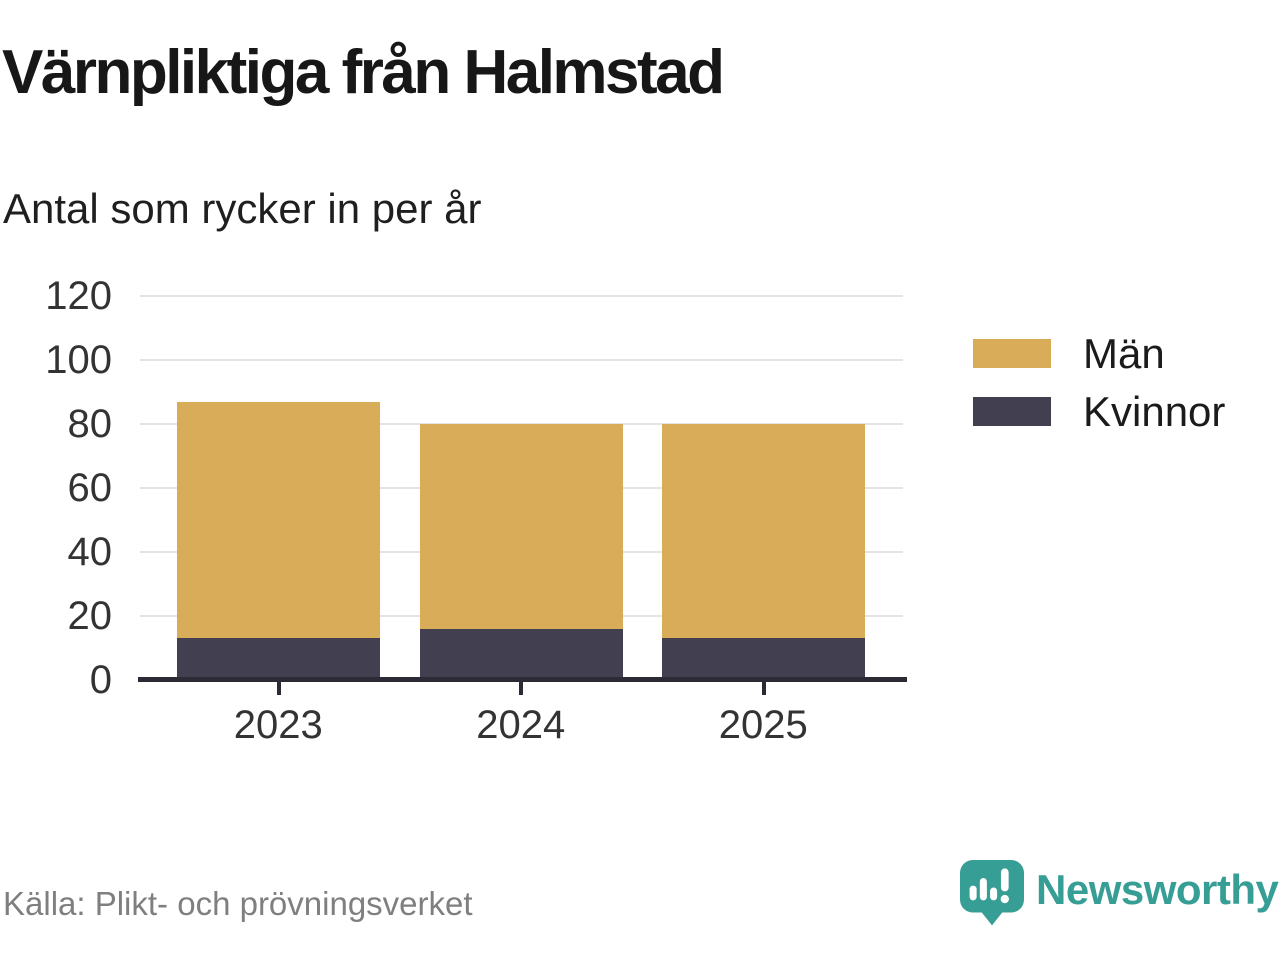  Describe the element at coordinates (1012, 411) in the screenshot. I see `legend-swatch-kvinnor` at that location.